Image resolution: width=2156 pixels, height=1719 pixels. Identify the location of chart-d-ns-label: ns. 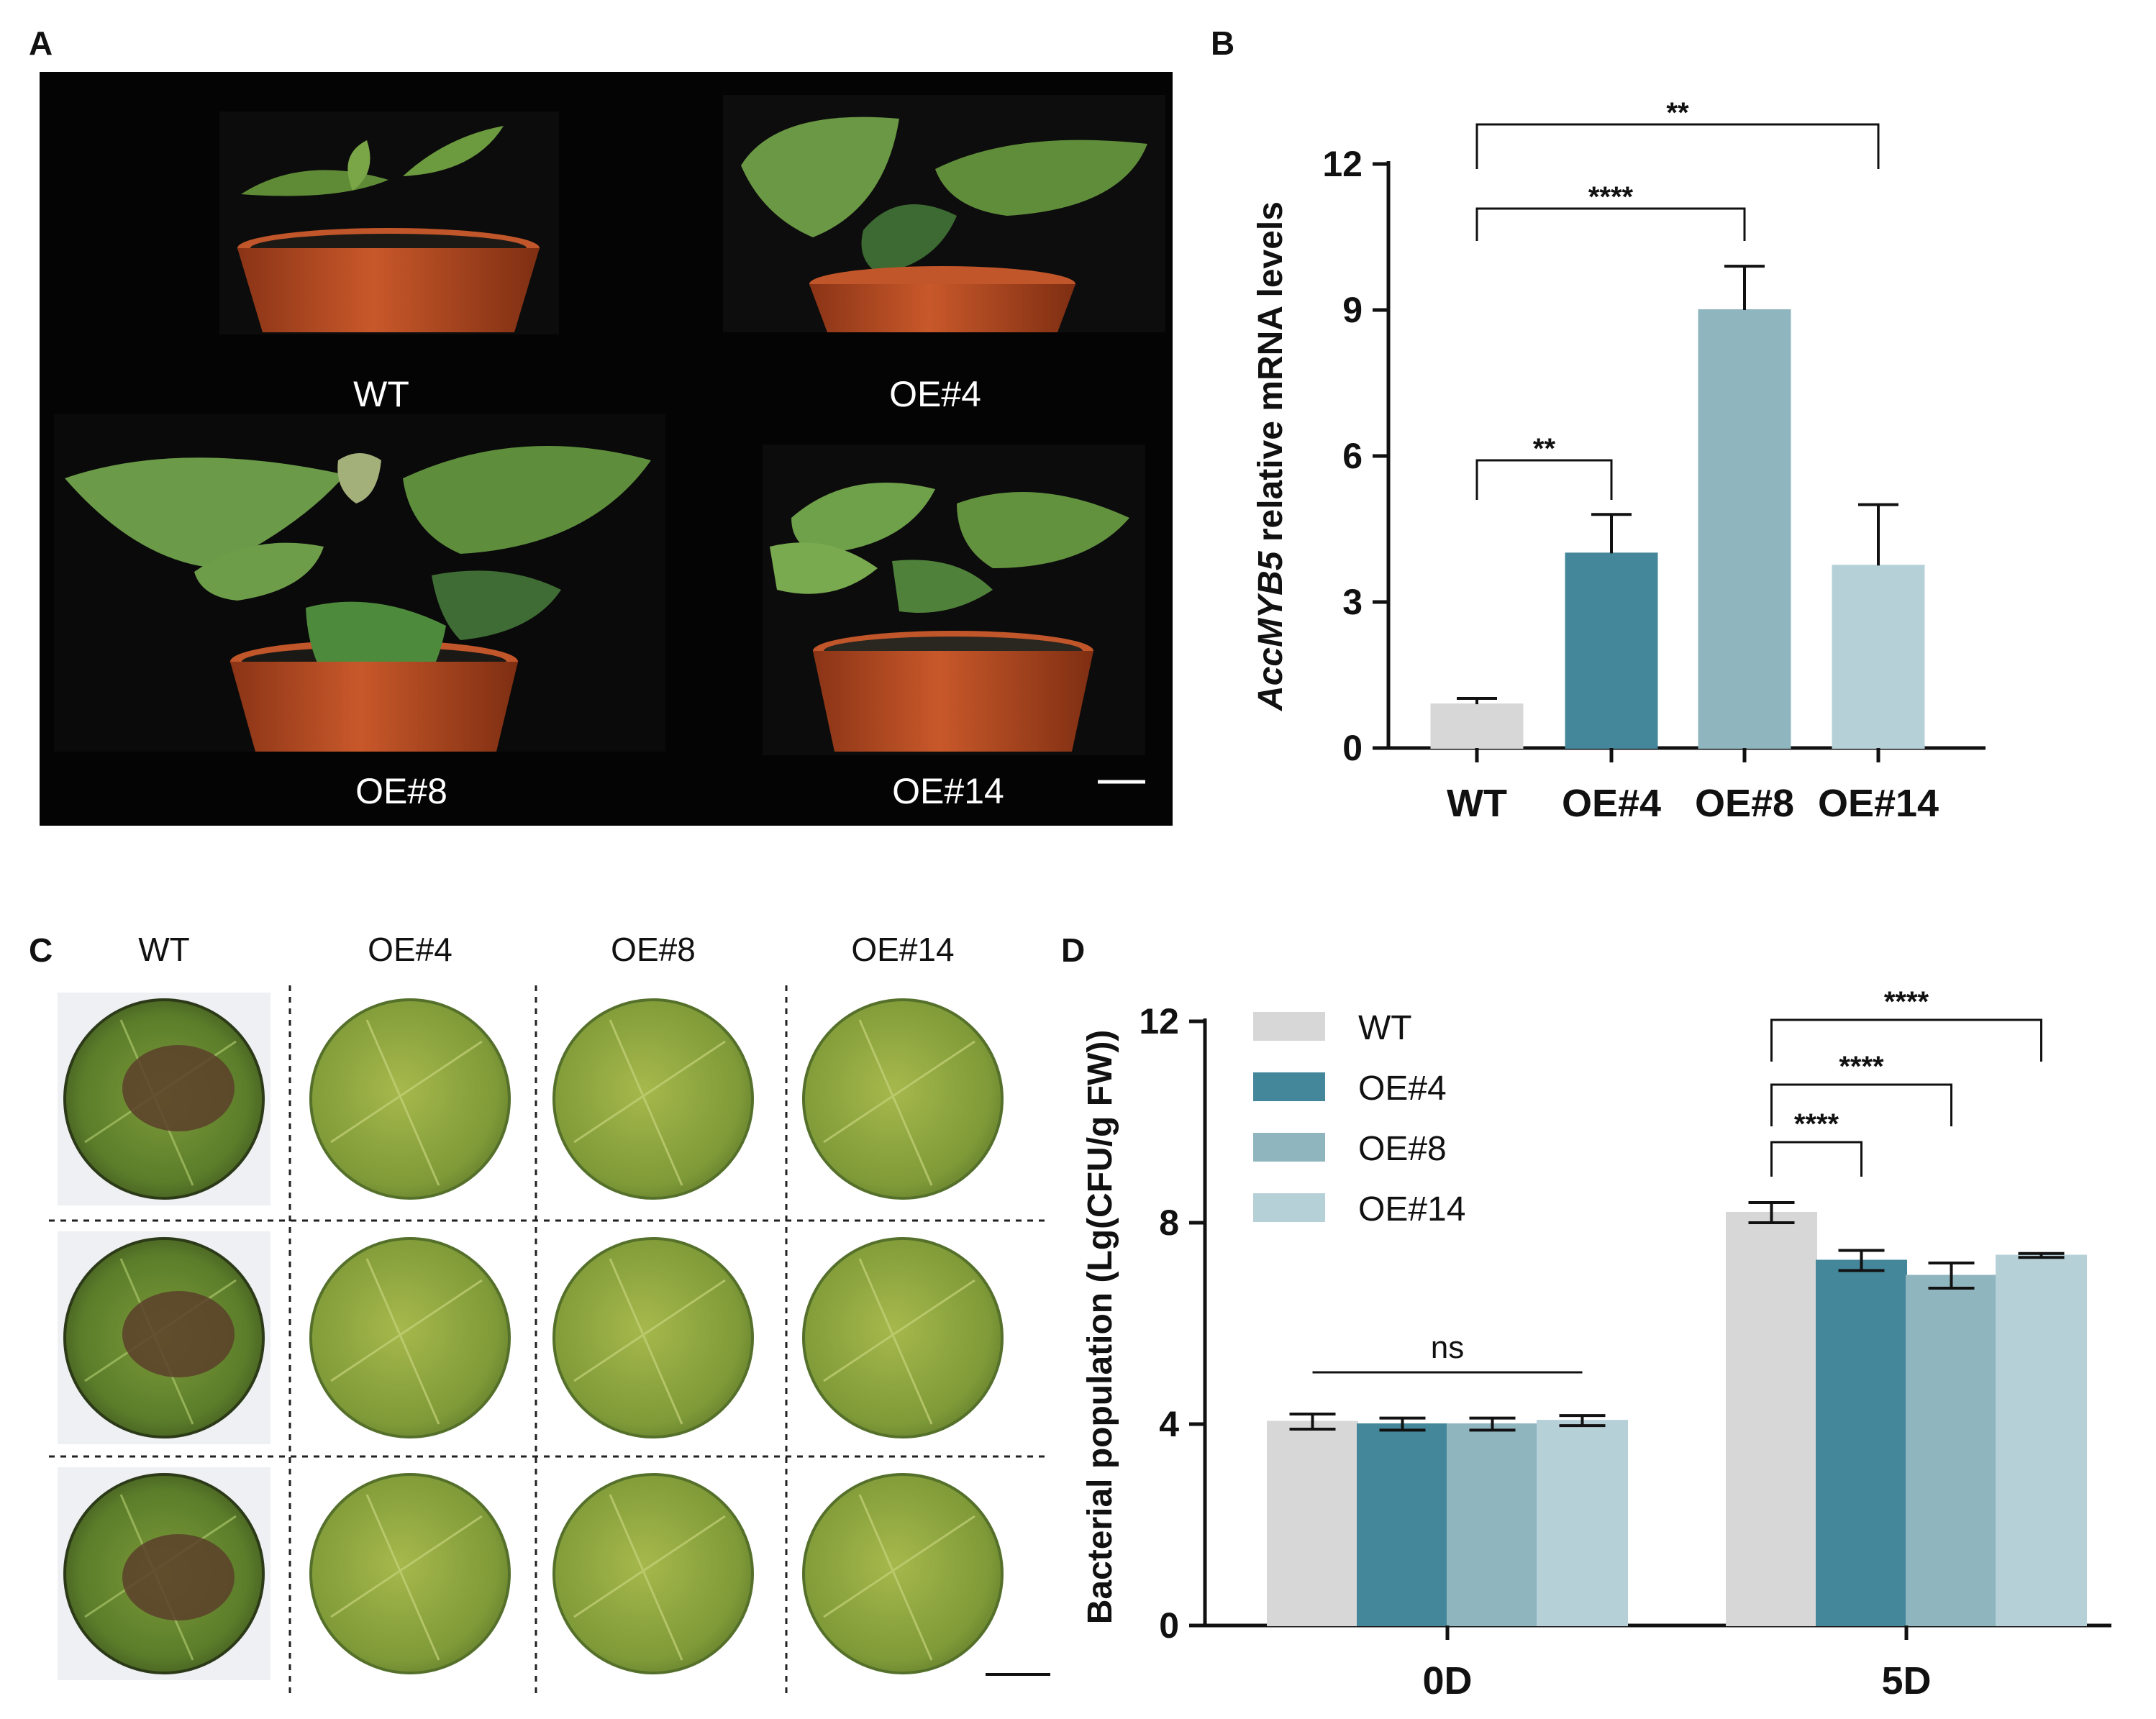
(1447, 1347).